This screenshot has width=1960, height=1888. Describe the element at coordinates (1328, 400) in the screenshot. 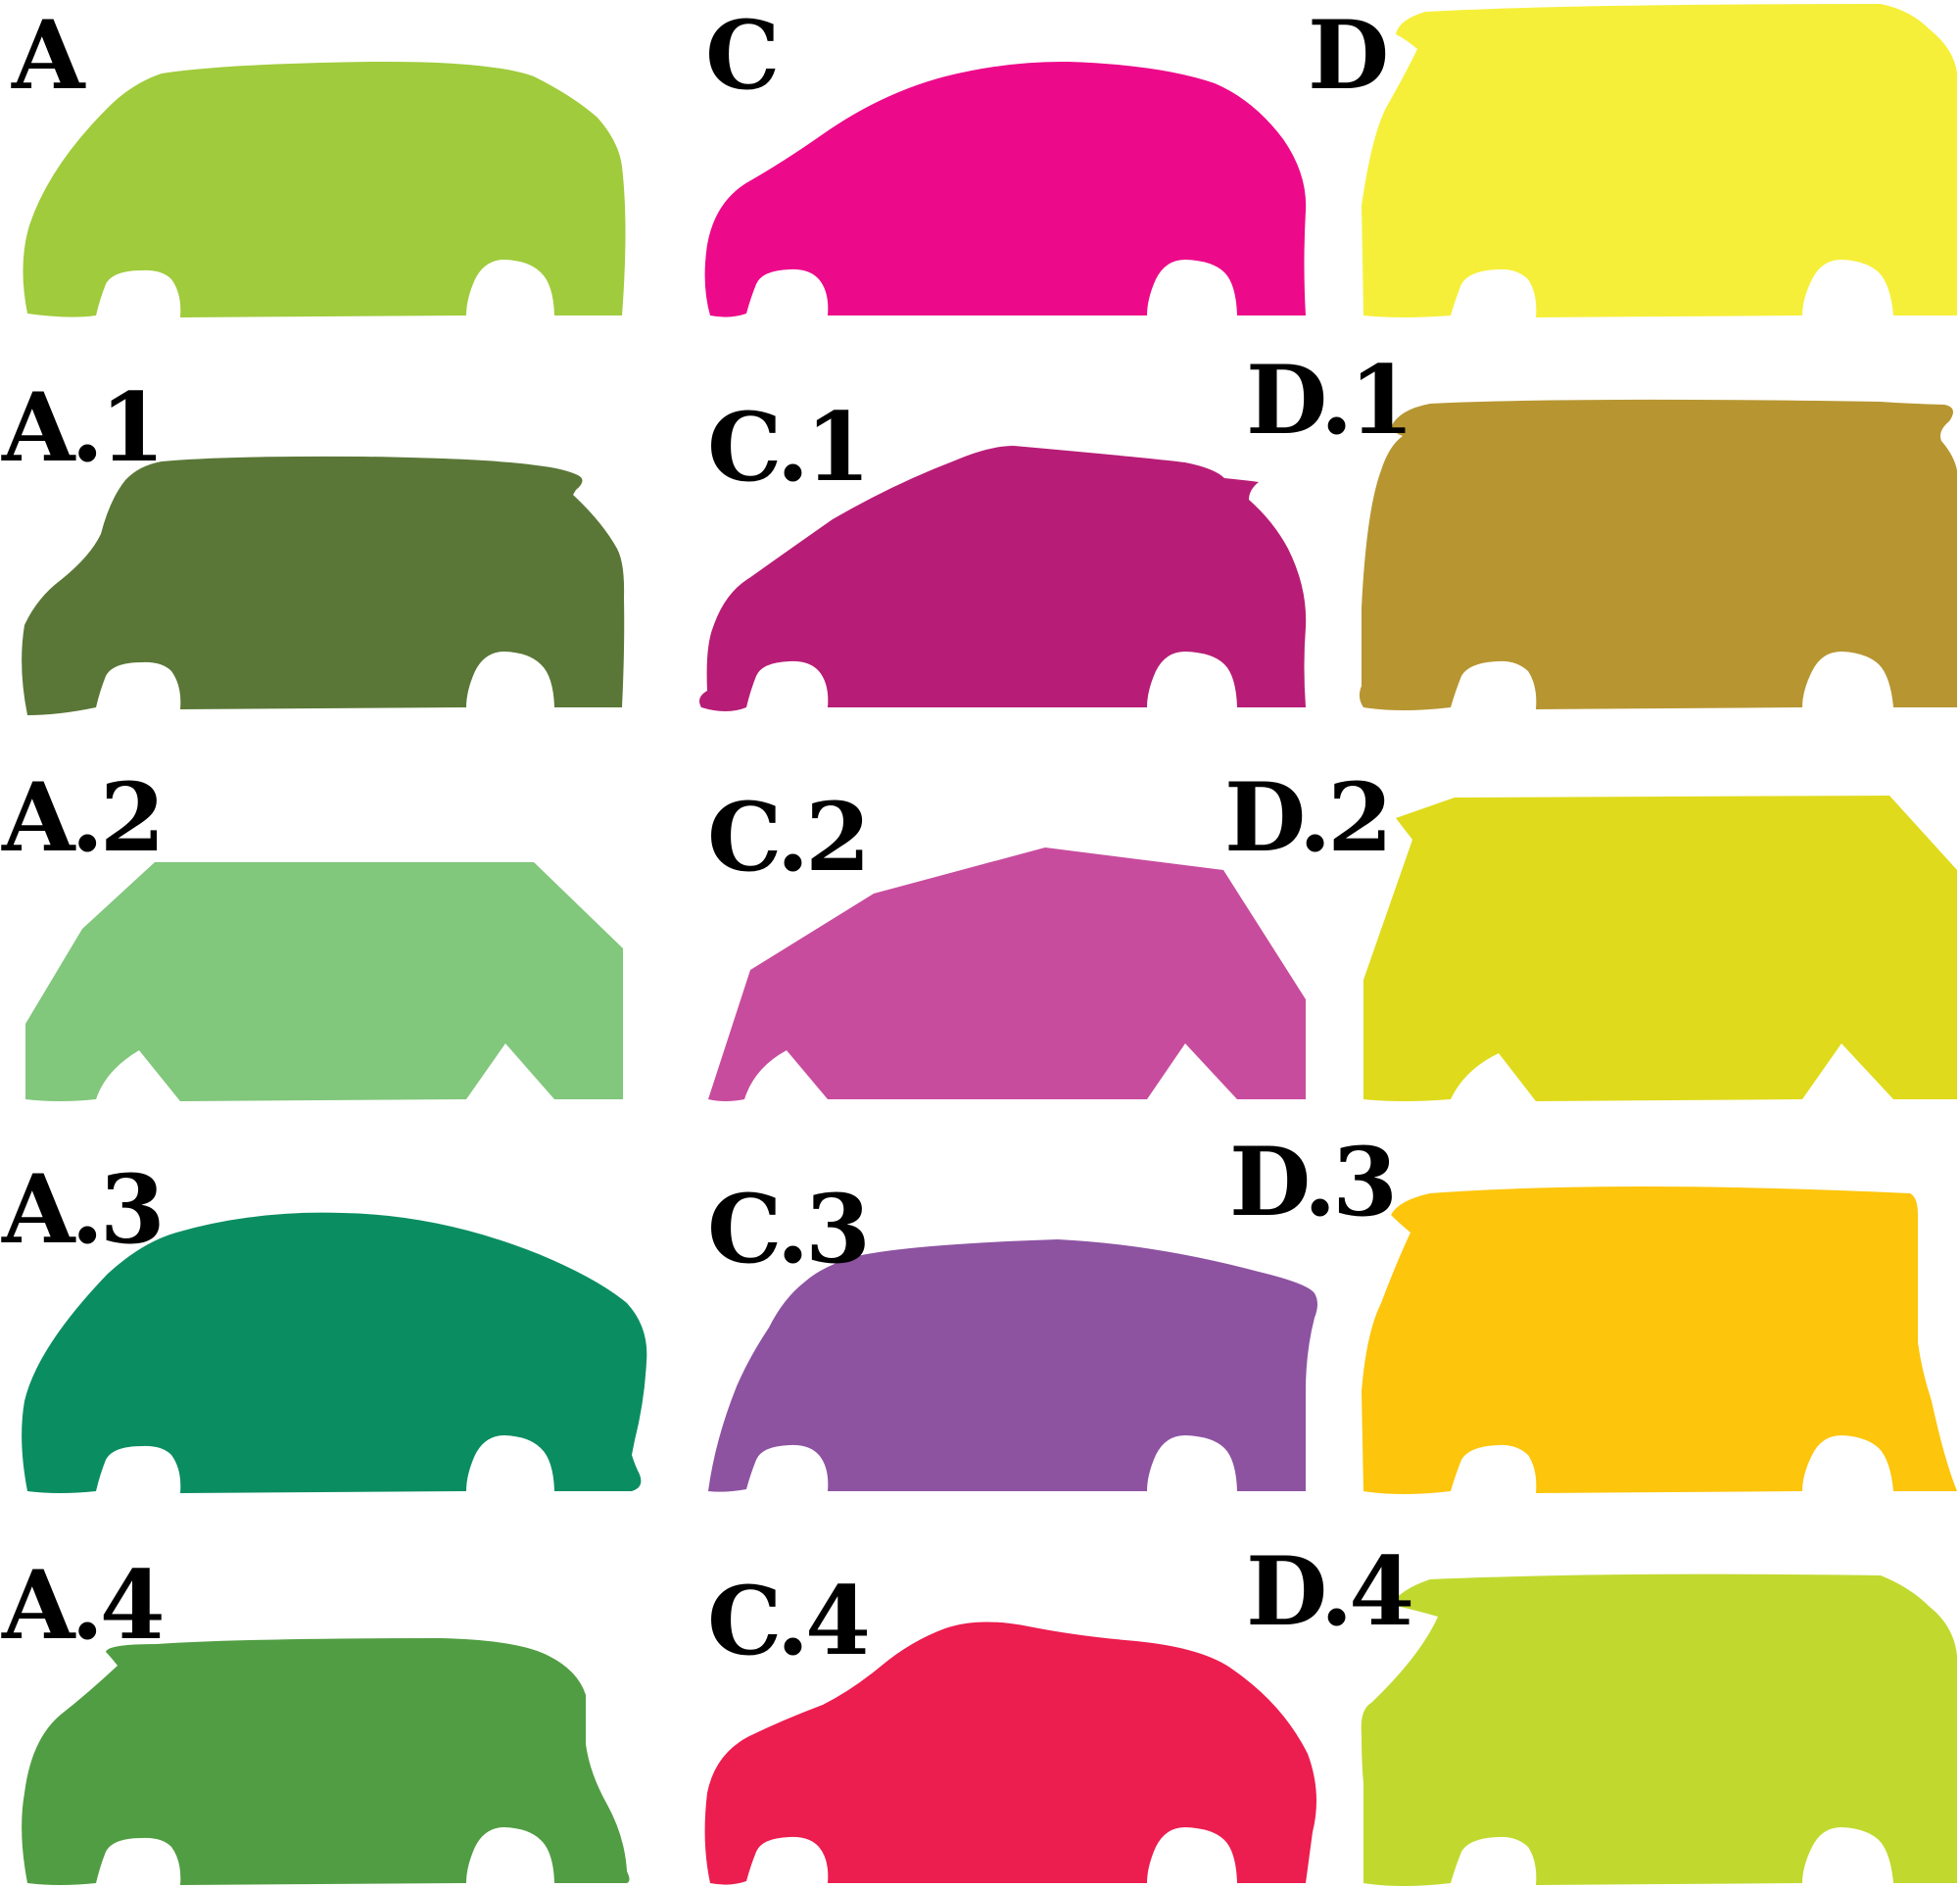

I see `shape-D1-label: D.1` at that location.